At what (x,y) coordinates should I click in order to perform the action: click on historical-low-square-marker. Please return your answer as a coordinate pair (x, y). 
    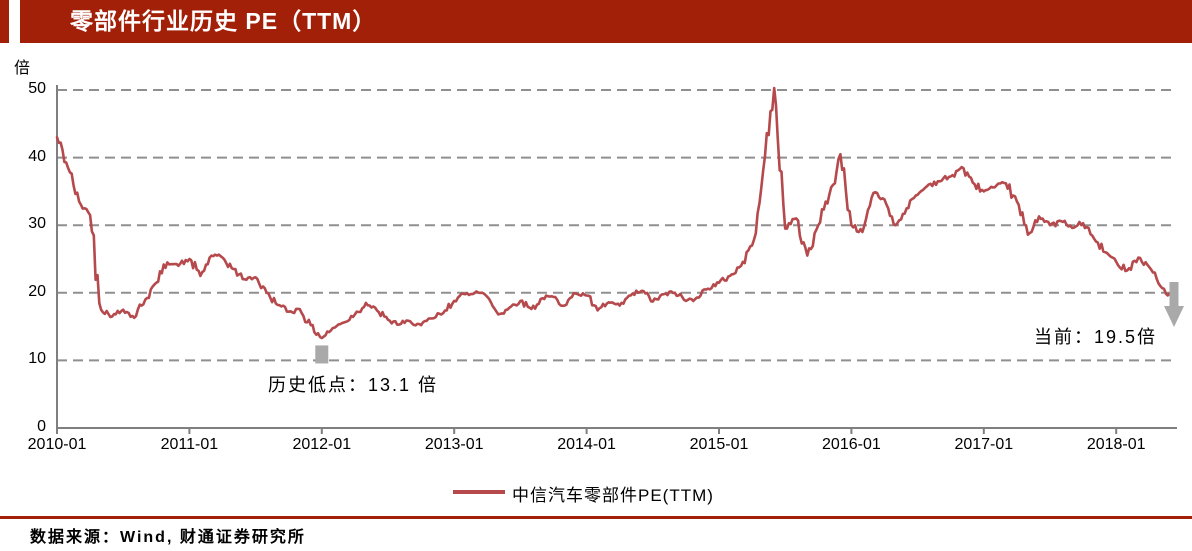
    Looking at the image, I should click on (322, 354).